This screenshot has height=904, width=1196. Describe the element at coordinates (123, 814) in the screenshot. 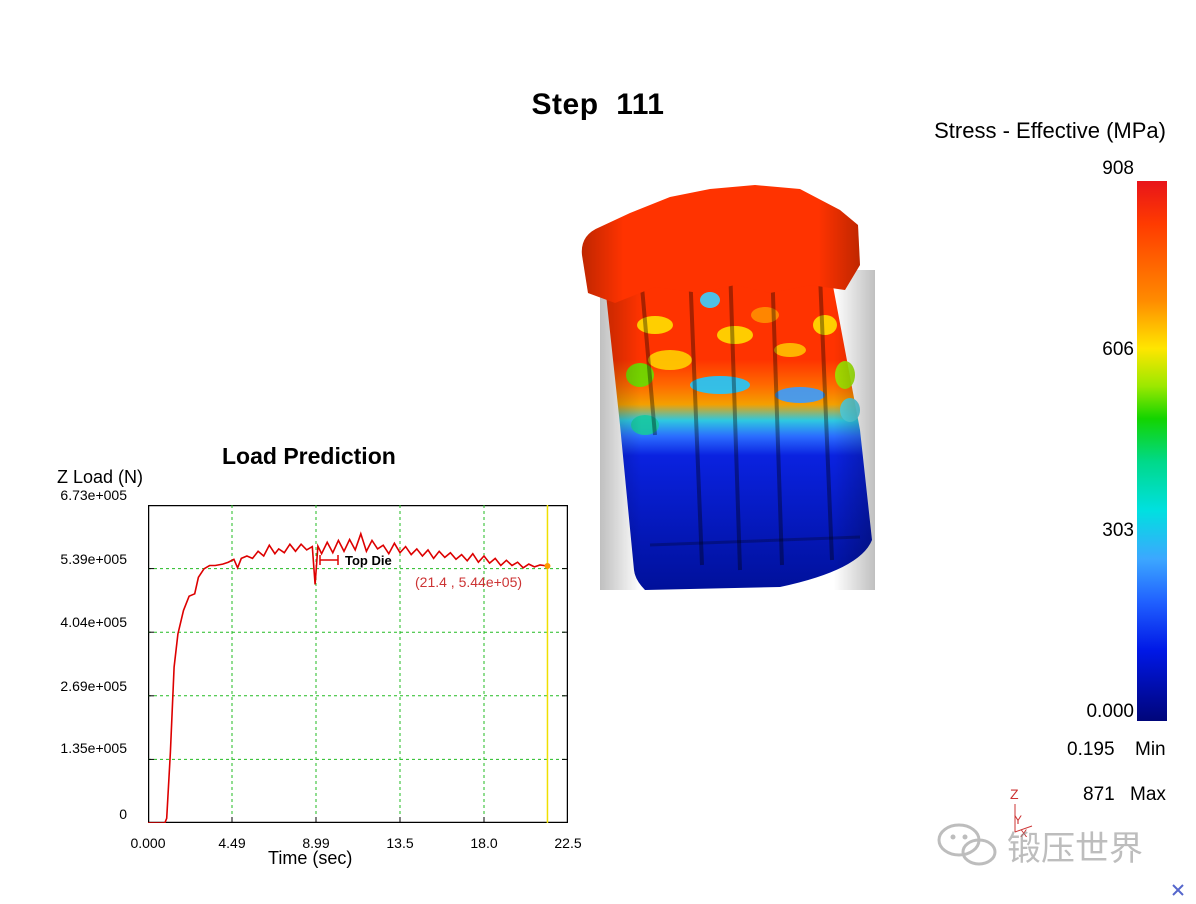

I see `y-tick-label: 0` at that location.